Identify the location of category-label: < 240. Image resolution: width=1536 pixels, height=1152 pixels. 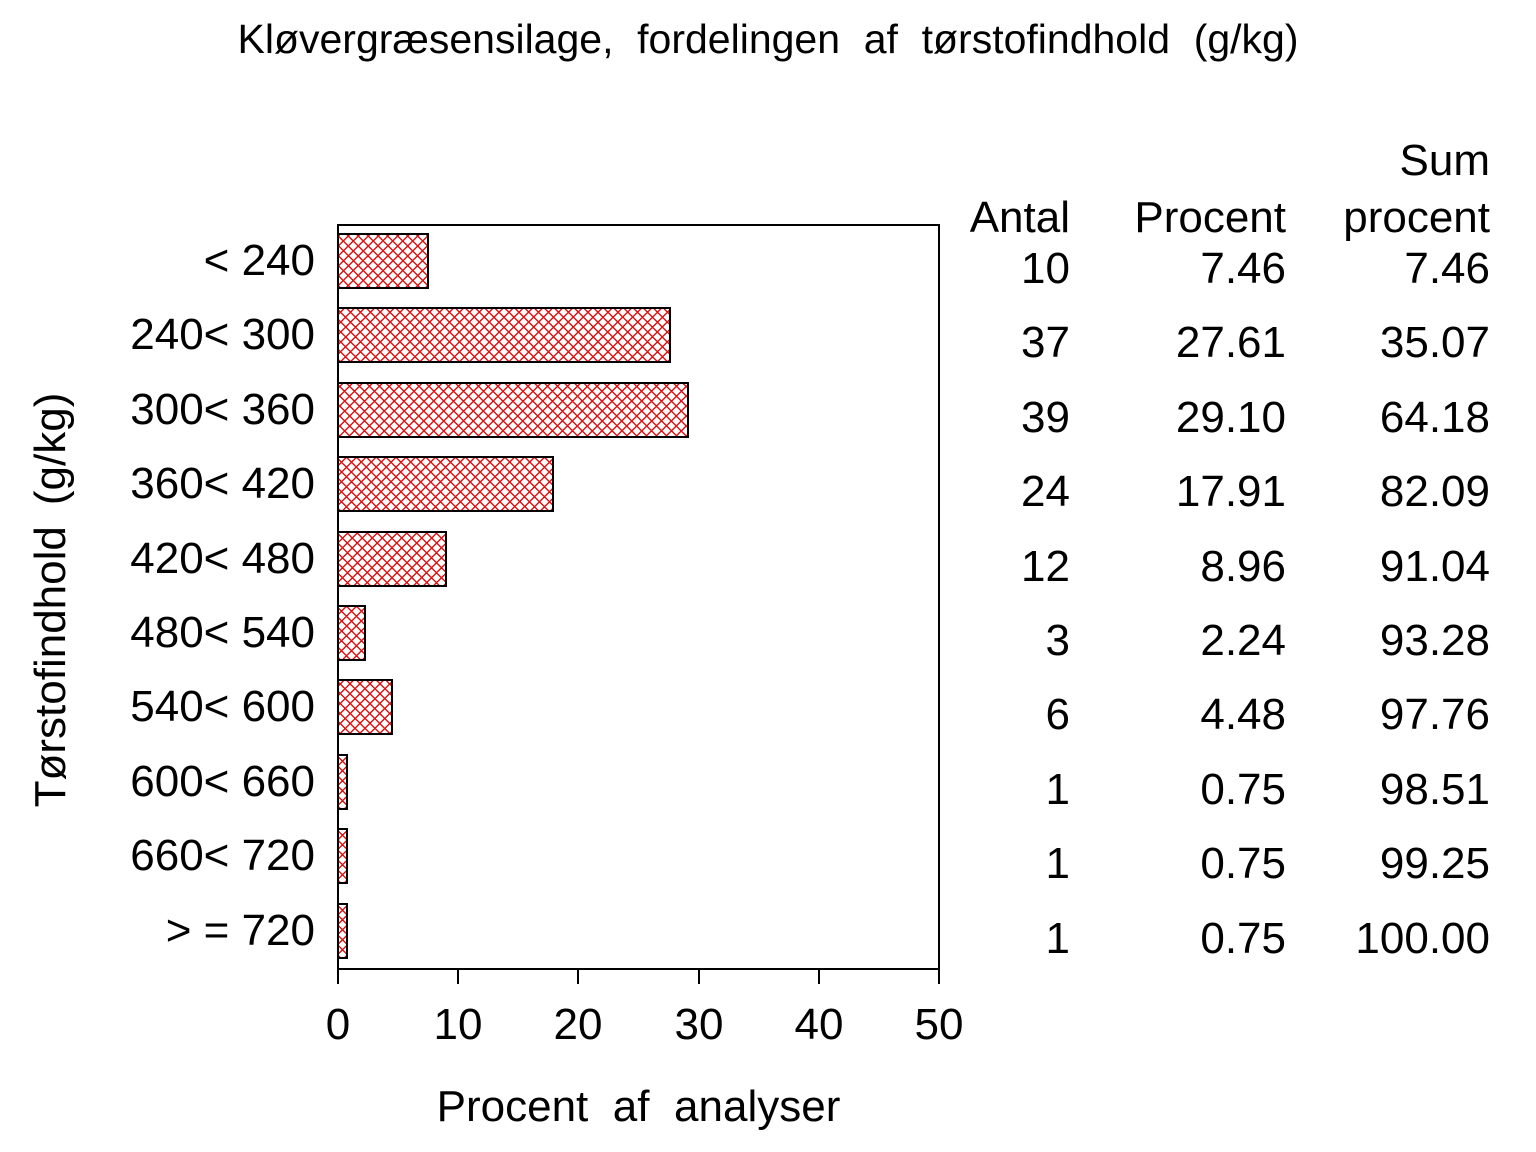
(259, 260).